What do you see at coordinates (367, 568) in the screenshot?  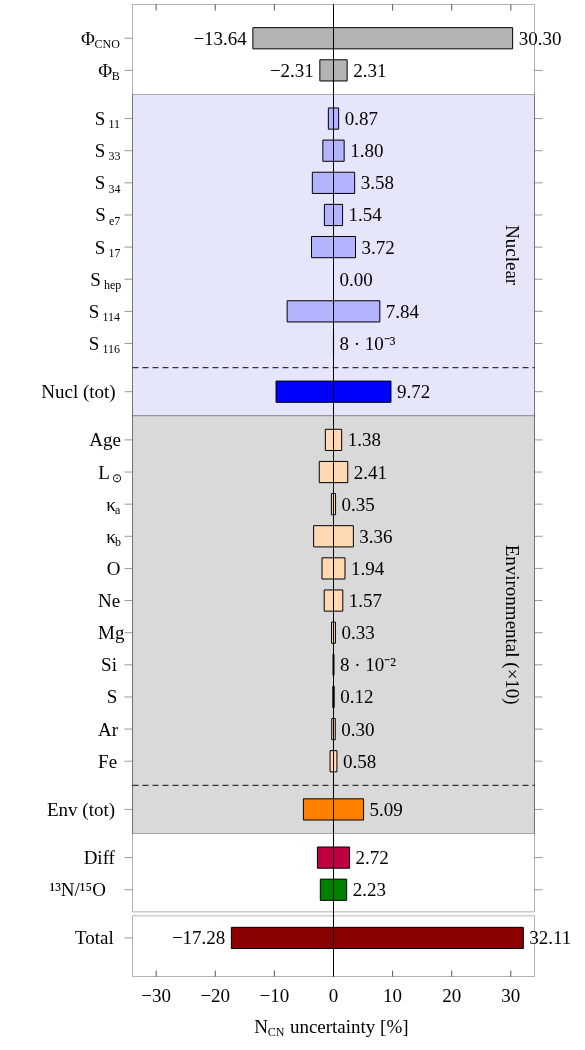 I see `data-label: 1.94` at bounding box center [367, 568].